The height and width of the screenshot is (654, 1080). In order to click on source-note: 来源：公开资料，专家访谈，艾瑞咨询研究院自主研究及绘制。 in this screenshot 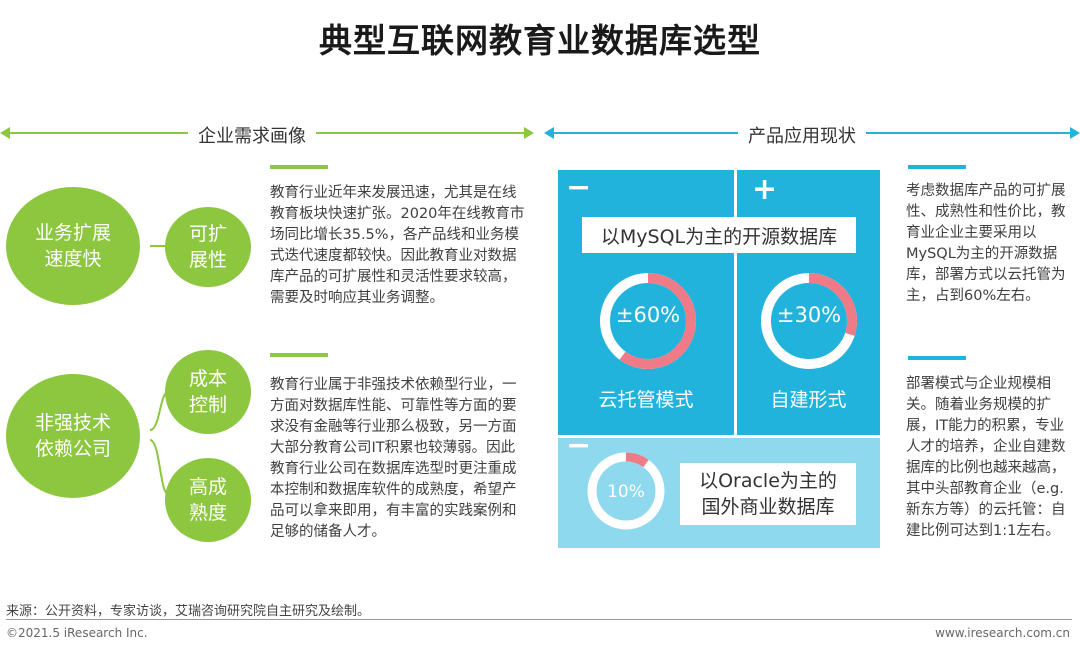, I will do `click(188, 611)`.